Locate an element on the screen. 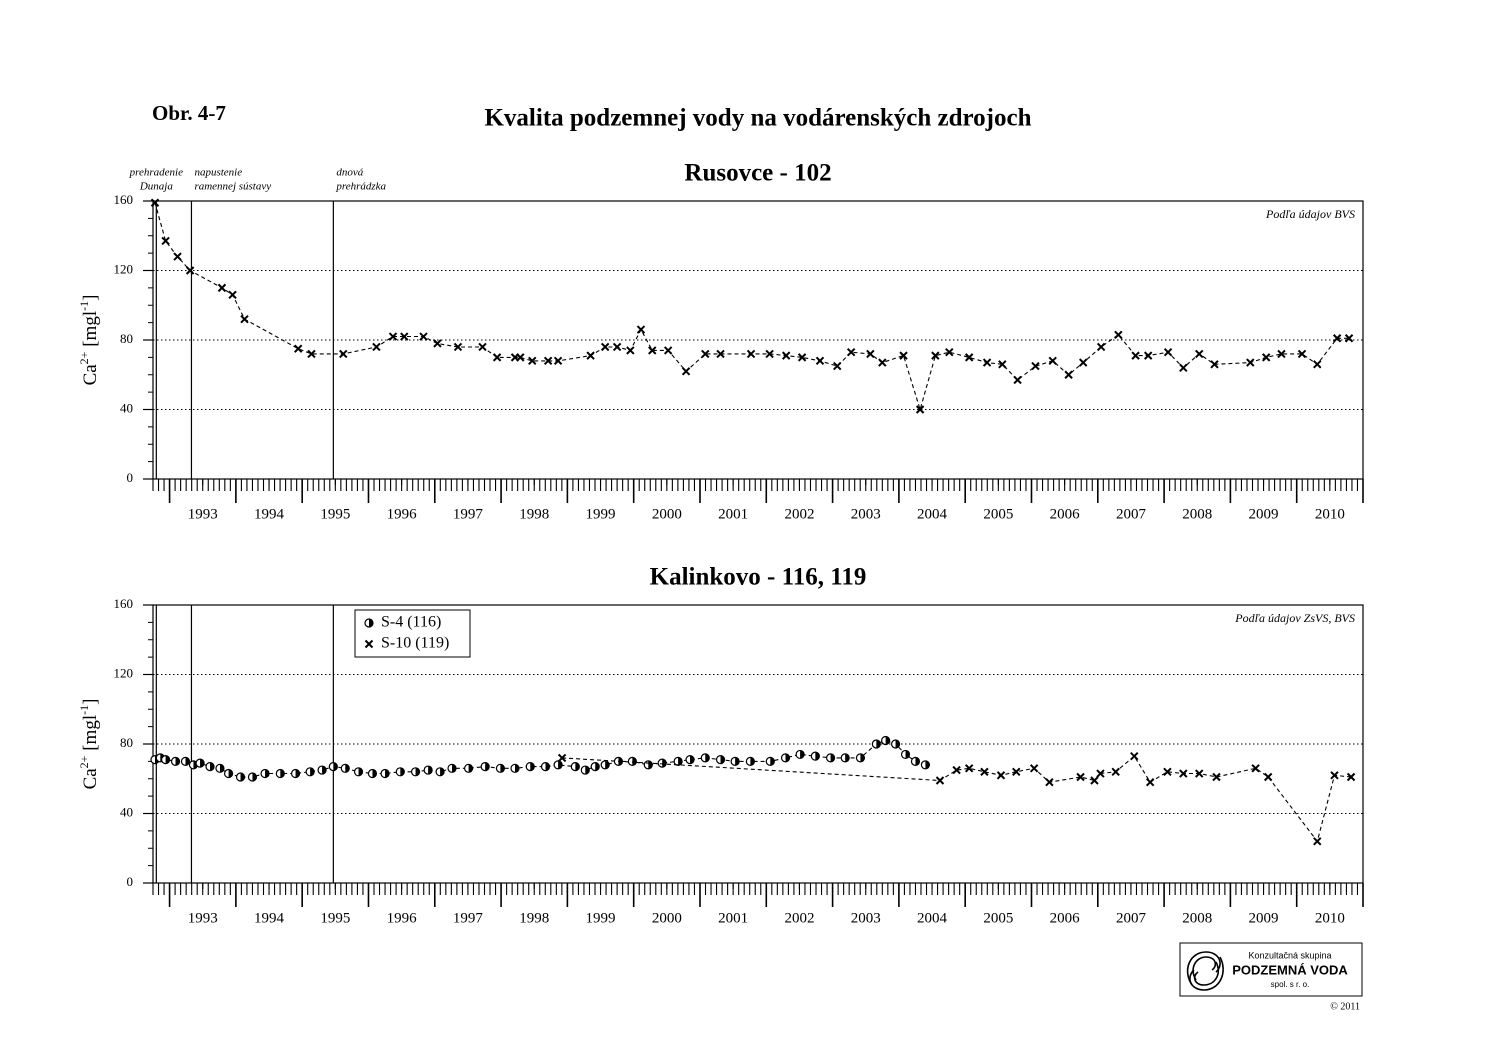 The image size is (1500, 1060). y-label-part: 2+ is located at coordinates (84, 357).